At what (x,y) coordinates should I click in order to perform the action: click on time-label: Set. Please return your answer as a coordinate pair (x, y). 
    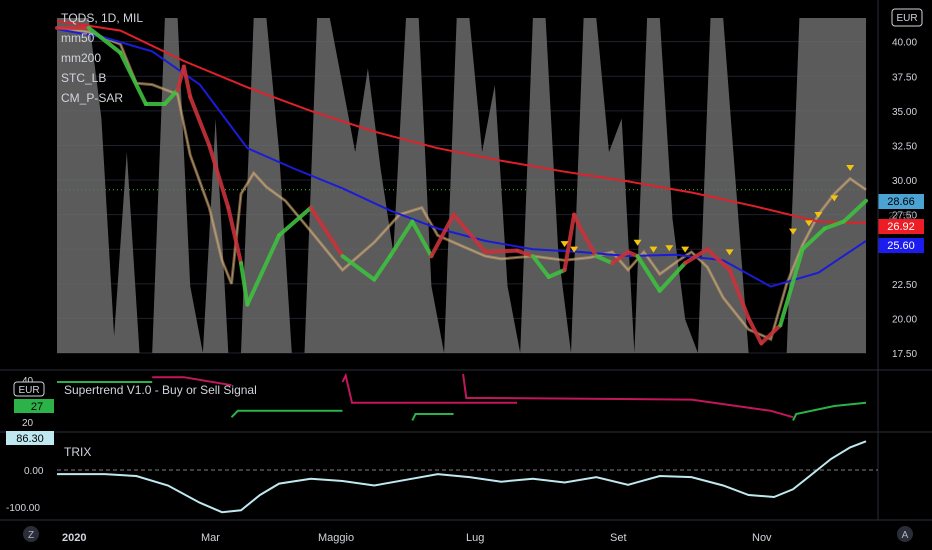
    Looking at the image, I should click on (618, 538).